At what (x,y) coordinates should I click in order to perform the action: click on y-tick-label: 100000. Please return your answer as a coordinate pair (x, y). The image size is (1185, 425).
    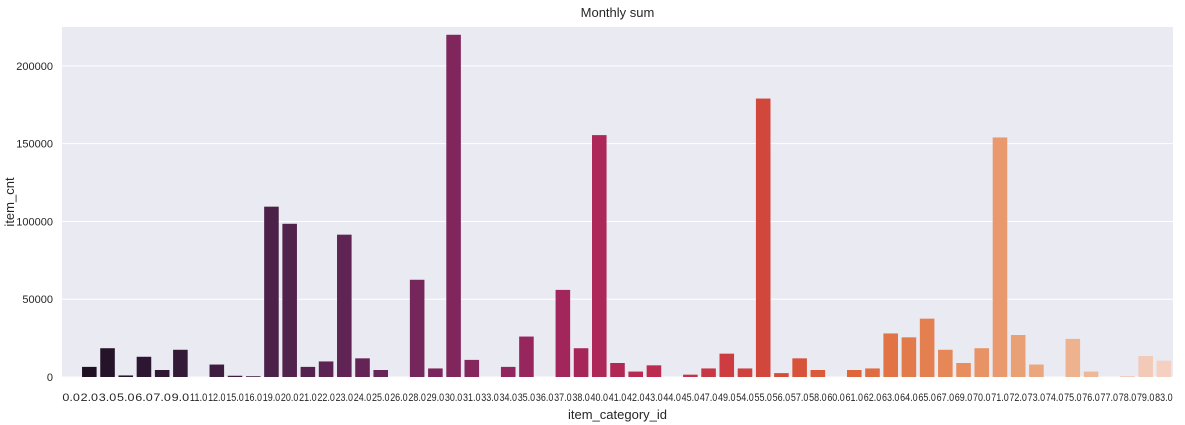
    Looking at the image, I should click on (34, 222).